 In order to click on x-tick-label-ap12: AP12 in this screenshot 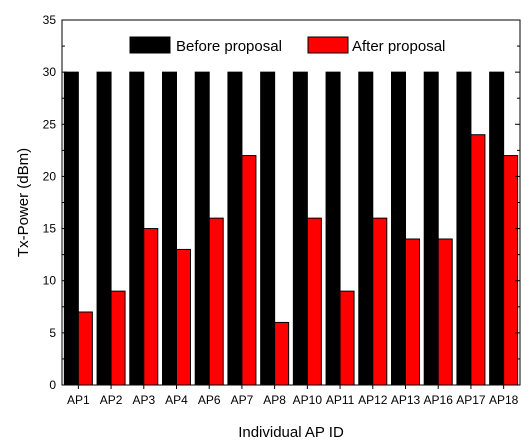, I will do `click(373, 400)`.